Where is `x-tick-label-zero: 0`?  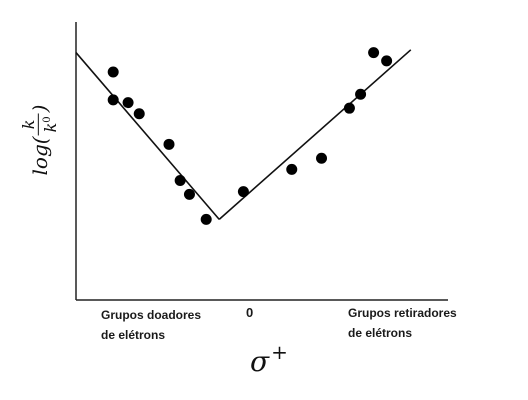 x-tick-label-zero: 0 is located at coordinates (250, 312).